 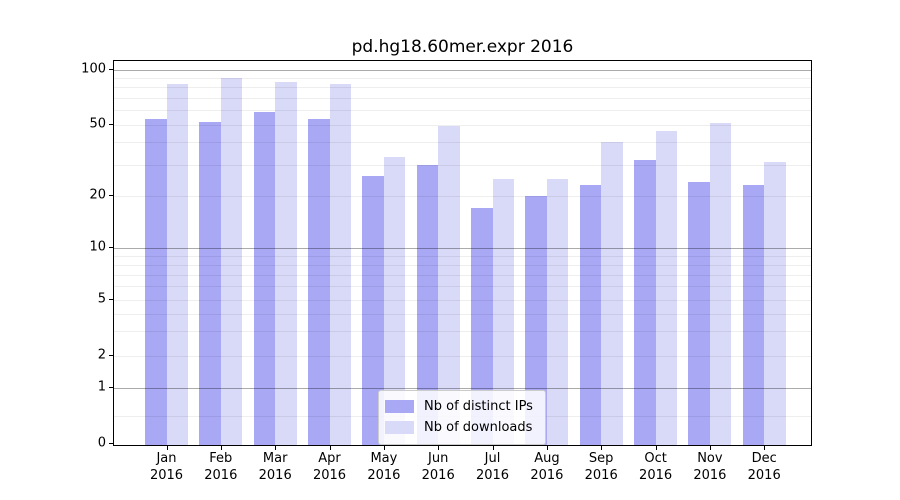 I want to click on bar-nb-of-downloads-jul, so click(x=503, y=311).